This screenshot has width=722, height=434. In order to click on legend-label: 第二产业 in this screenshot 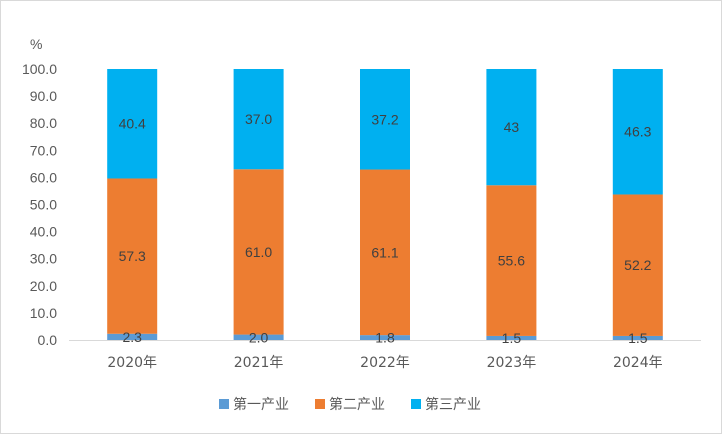, I will do `click(357, 404)`.